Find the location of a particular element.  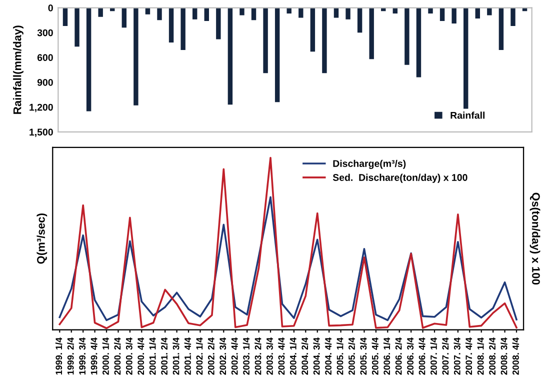

x-tick-label: 2005. 3/4 is located at coordinates (363, 356).